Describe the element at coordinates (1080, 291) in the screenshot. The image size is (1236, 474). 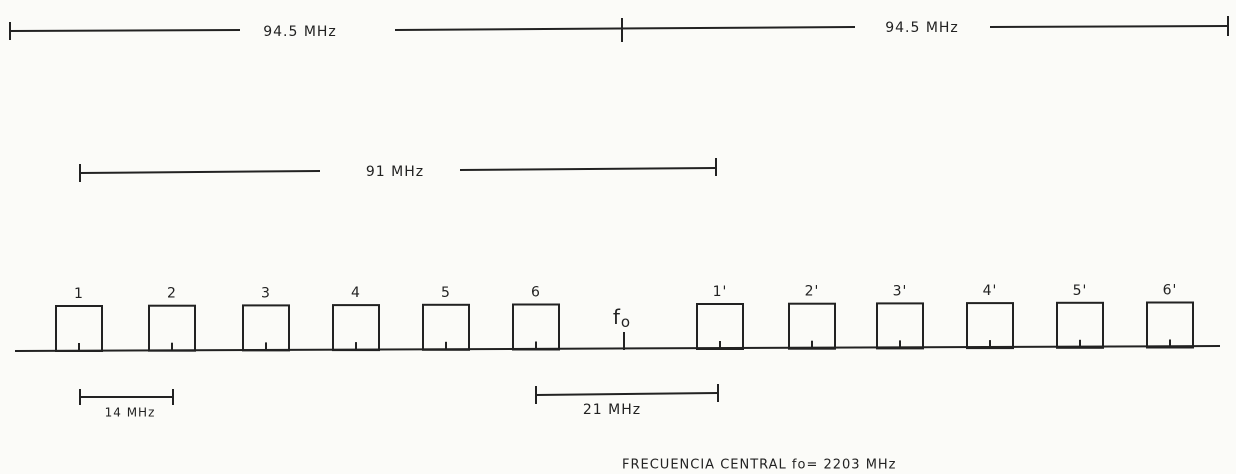
I see `channel-label: 5'` at that location.